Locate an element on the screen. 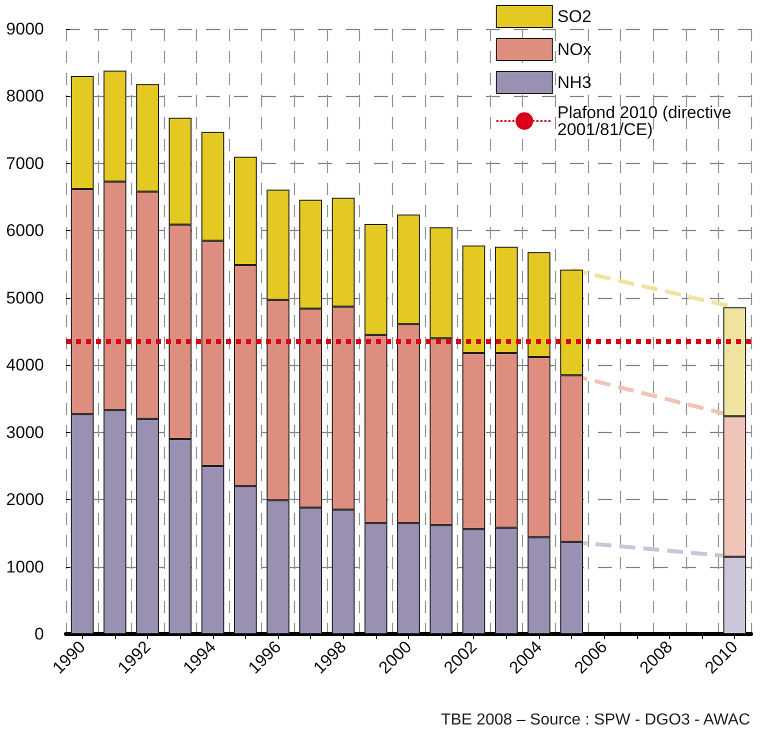  legend-label: SO2 is located at coordinates (574, 16).